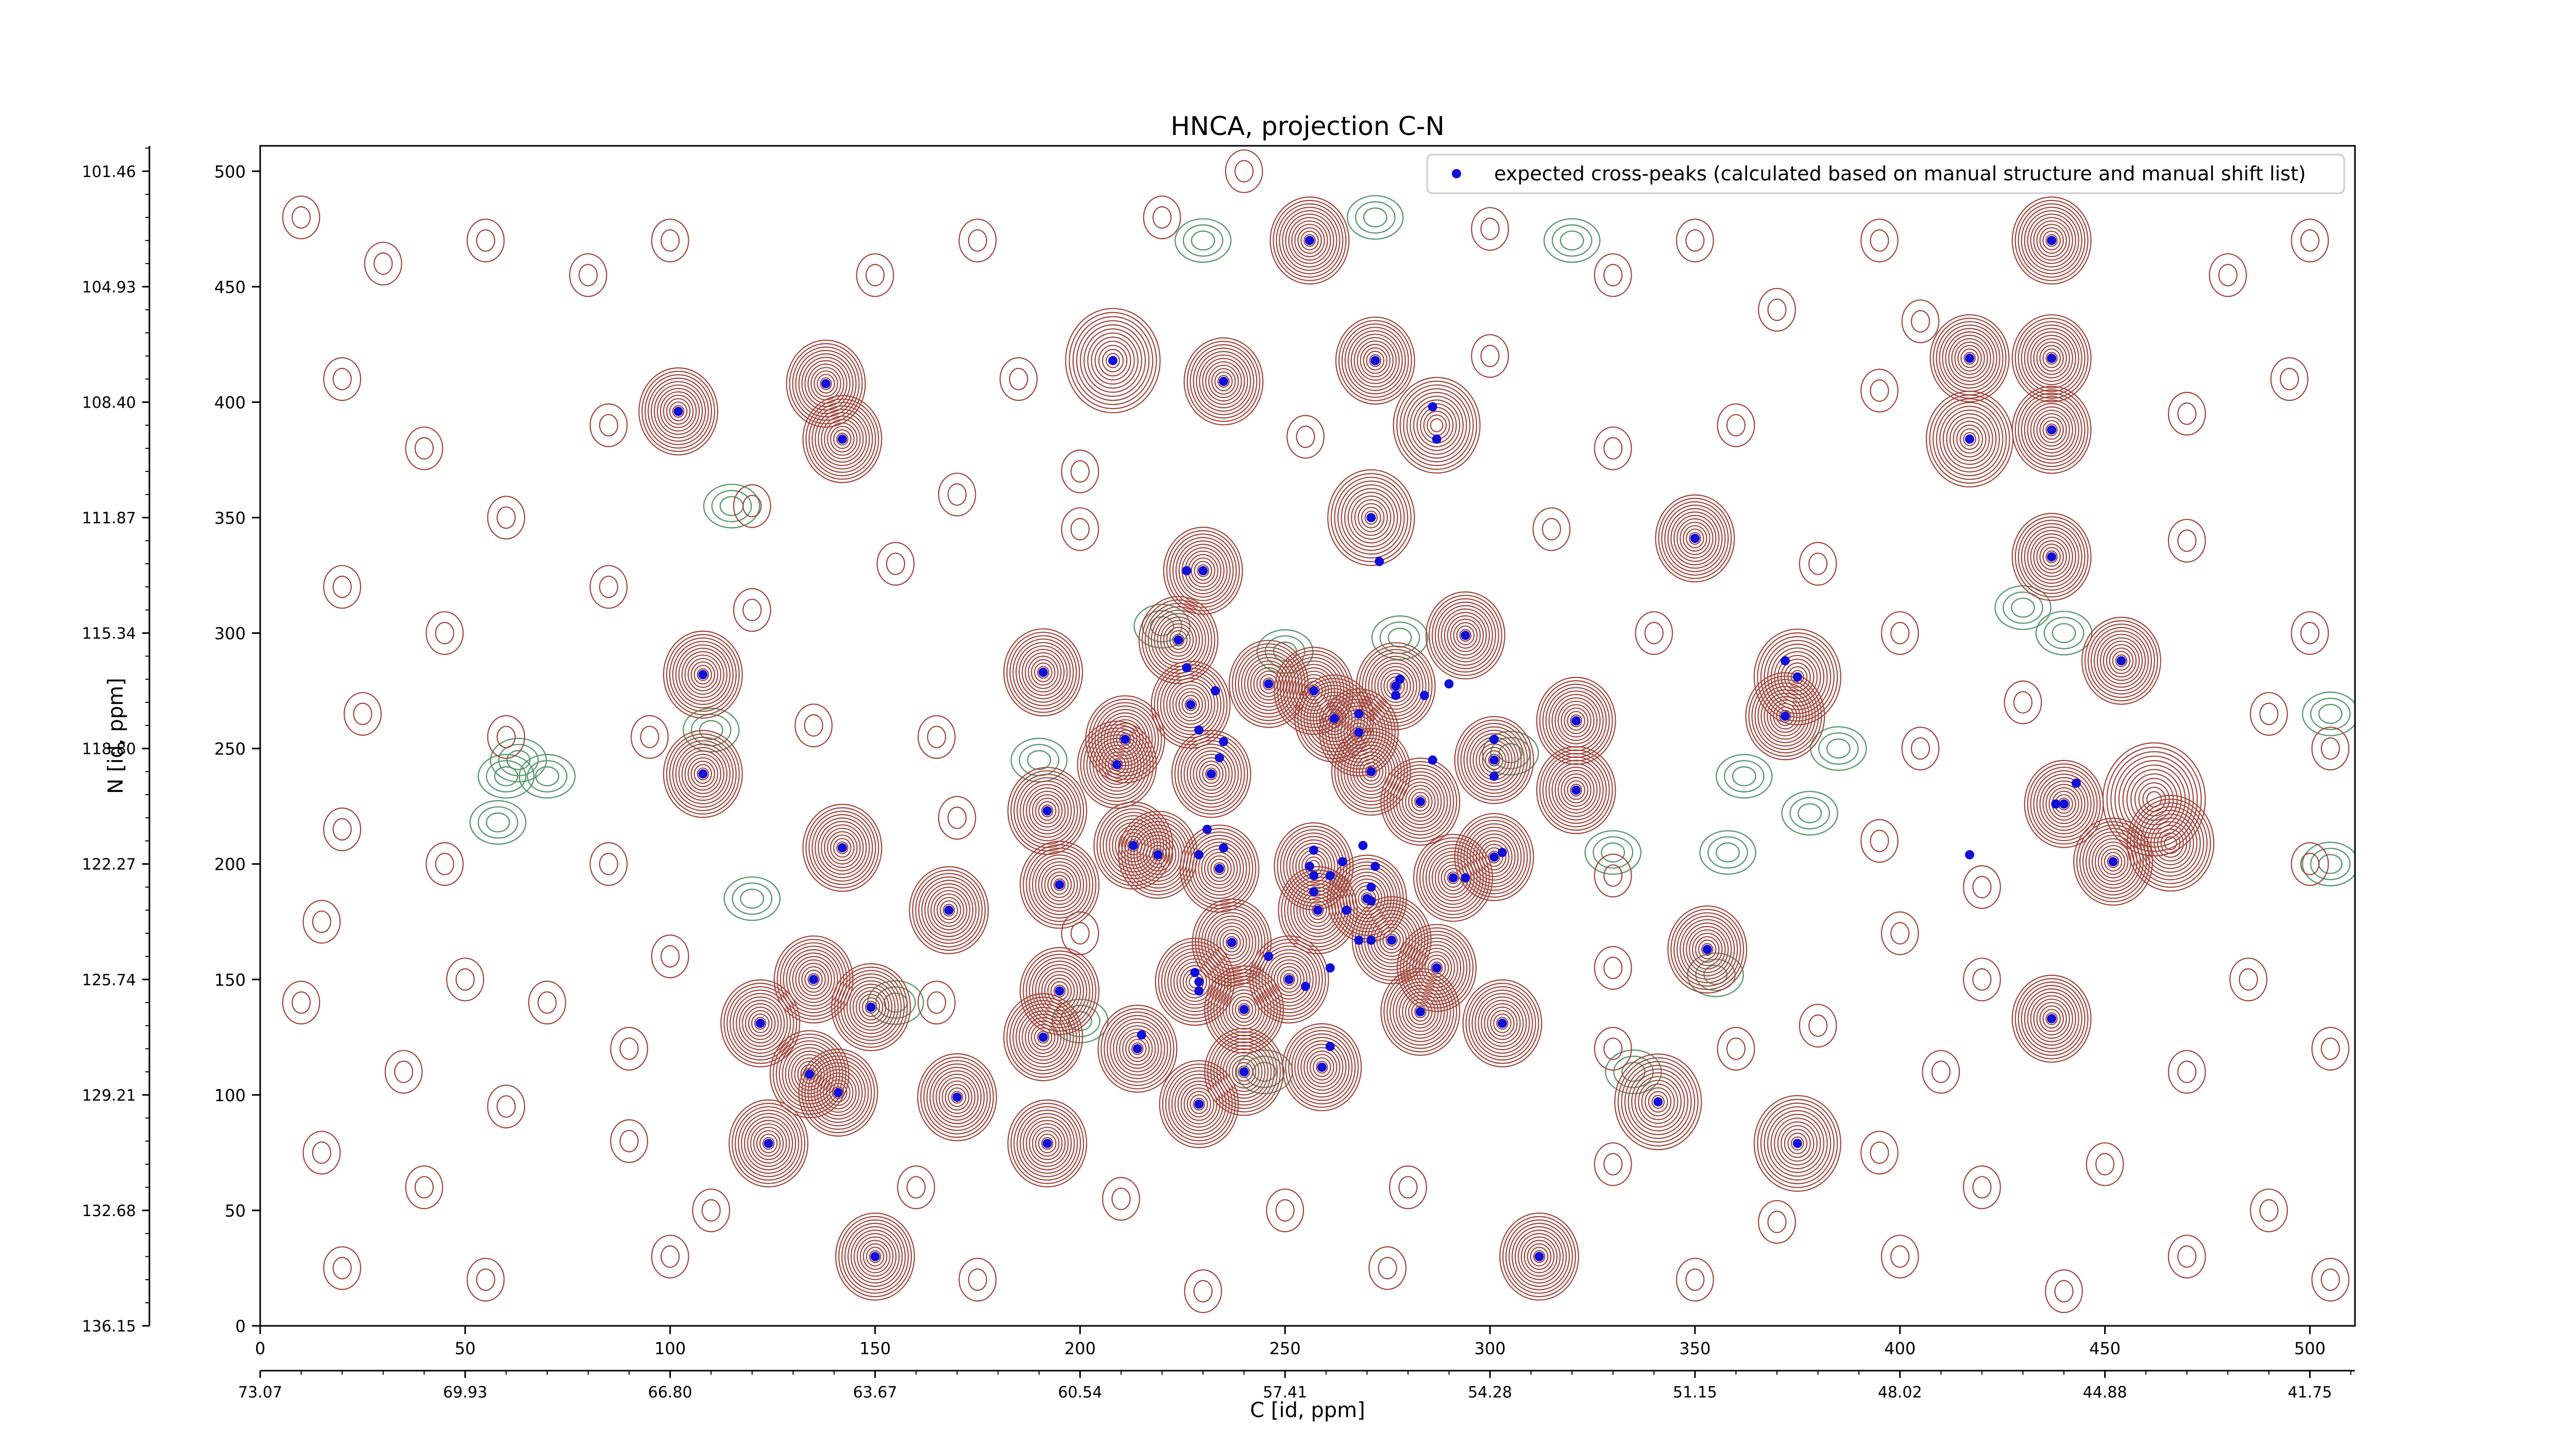 This screenshot has height=1449, width=2576. What do you see at coordinates (230, 864) in the screenshot?
I see `y-index-tick-label: 200` at bounding box center [230, 864].